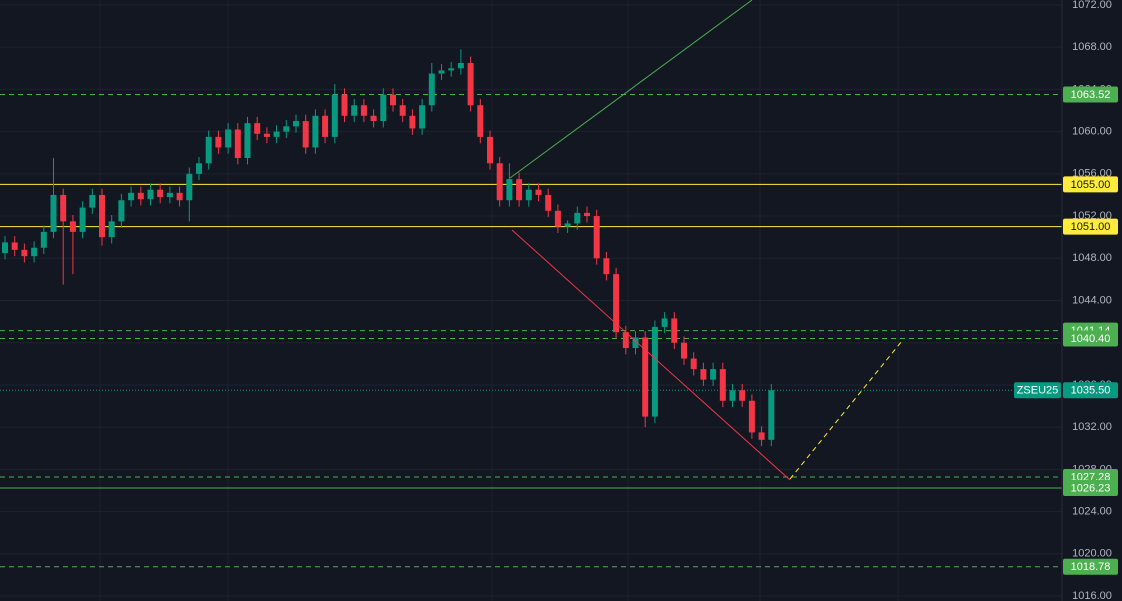 The width and height of the screenshot is (1122, 601). I want to click on price-badge-label: ZSEU25, so click(1038, 391).